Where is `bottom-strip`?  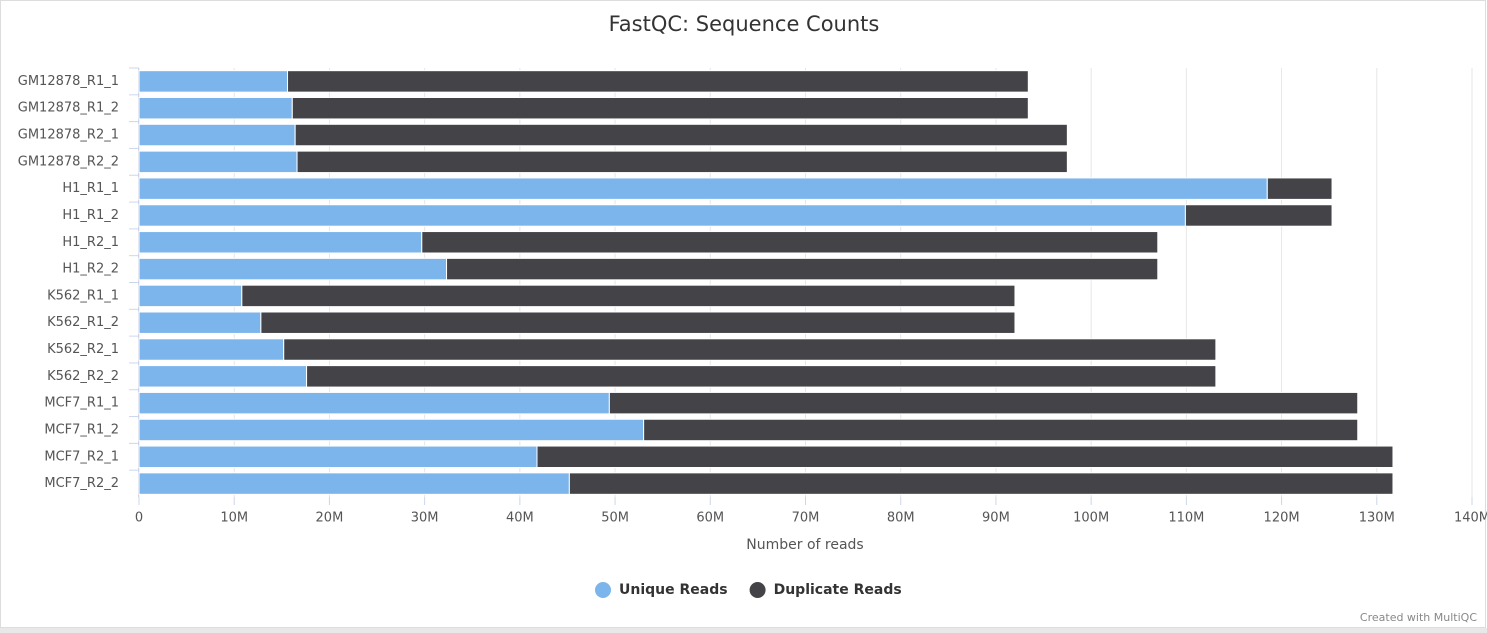
bottom-strip is located at coordinates (743, 630).